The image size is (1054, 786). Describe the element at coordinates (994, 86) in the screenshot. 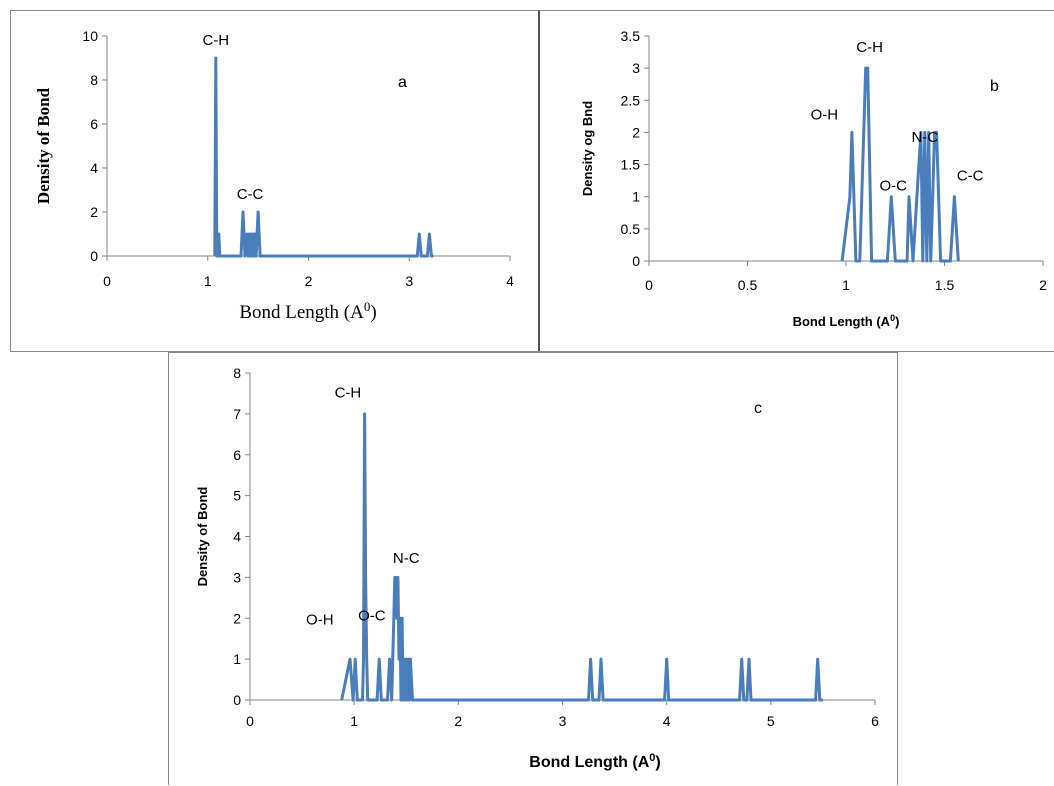

I see `panel-letter: b` at that location.